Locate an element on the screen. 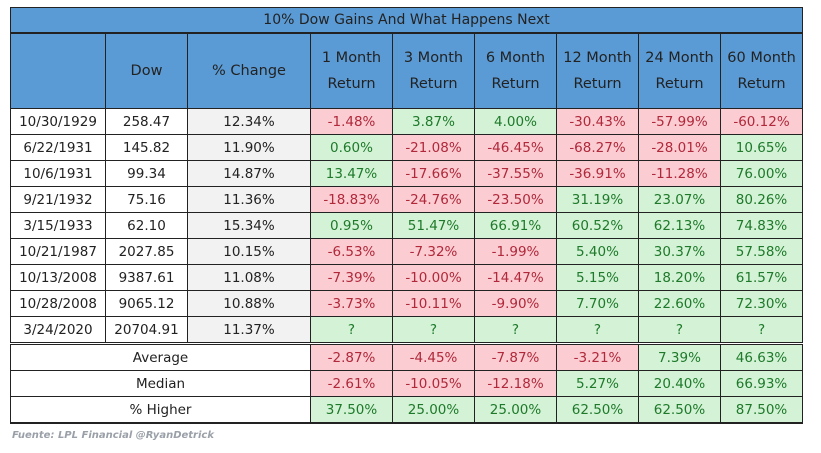 The width and height of the screenshot is (821, 453). return-cell: 60.52% is located at coordinates (597, 225).